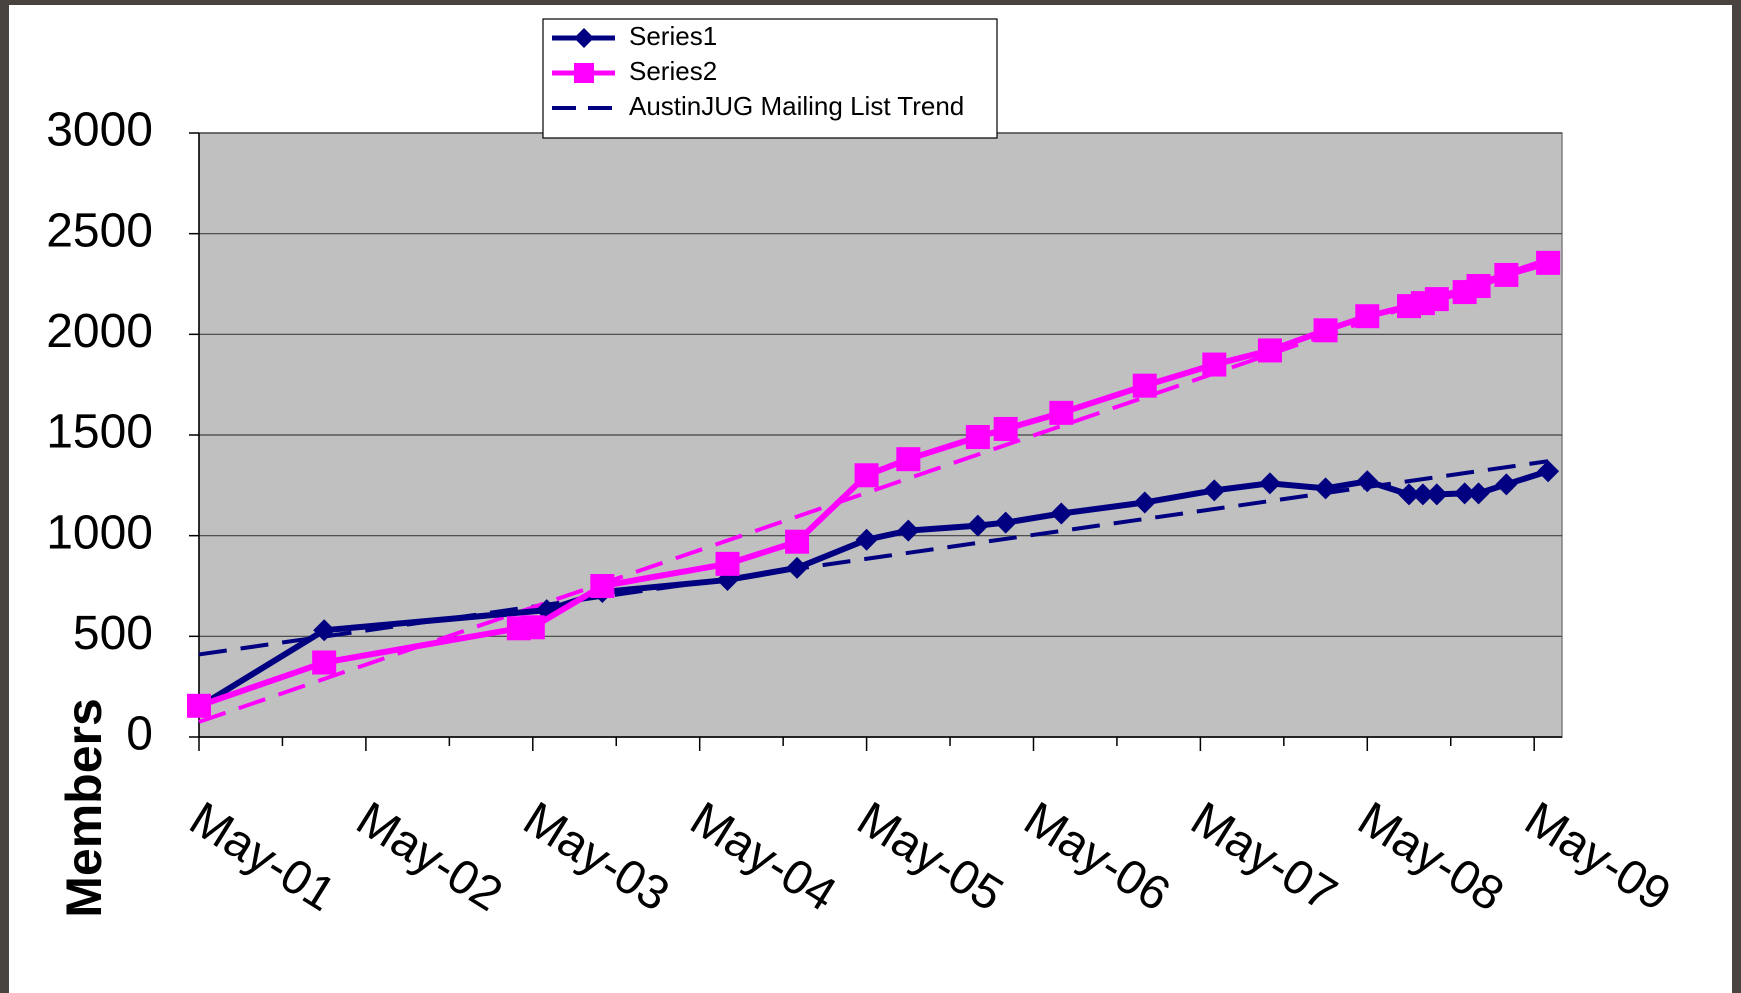 This screenshot has height=993, width=1741. Describe the element at coordinates (673, 36) in the screenshot. I see `legend-label: Series1` at that location.